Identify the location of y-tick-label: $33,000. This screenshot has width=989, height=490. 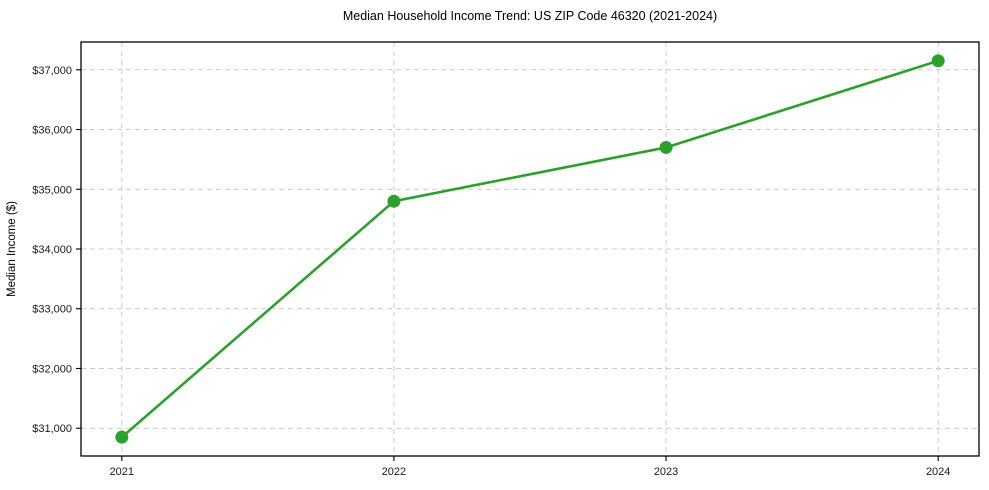
(52, 310).